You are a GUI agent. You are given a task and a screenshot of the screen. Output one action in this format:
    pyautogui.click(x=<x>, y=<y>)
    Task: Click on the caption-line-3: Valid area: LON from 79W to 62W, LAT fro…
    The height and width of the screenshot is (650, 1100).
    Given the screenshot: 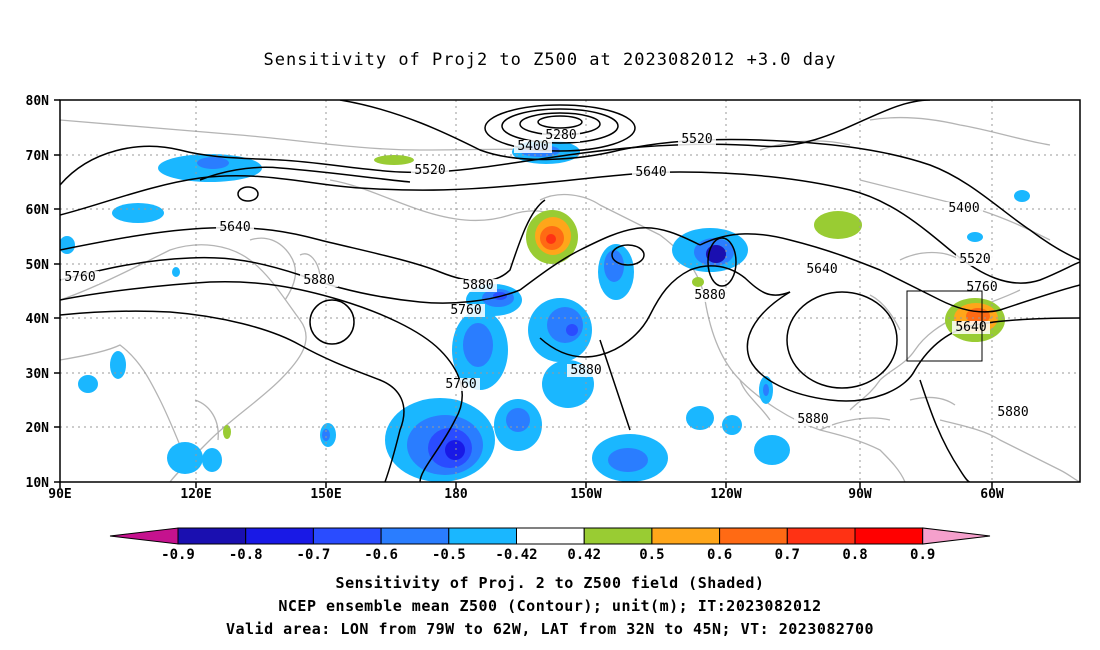 What is the action you would take?
    pyautogui.click(x=550, y=629)
    